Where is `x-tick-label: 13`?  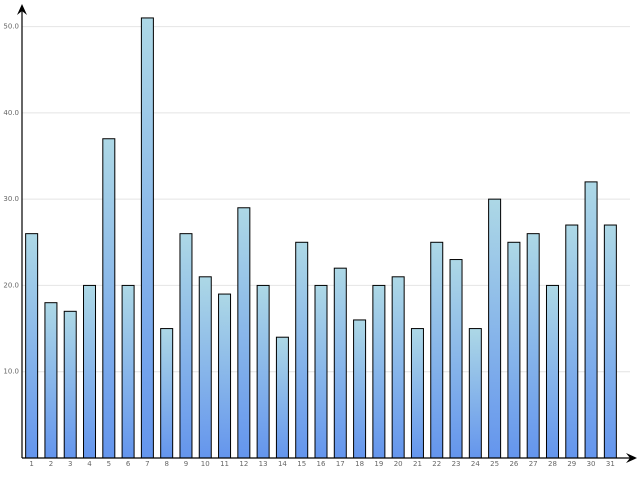
x-tick-label: 13 is located at coordinates (263, 464).